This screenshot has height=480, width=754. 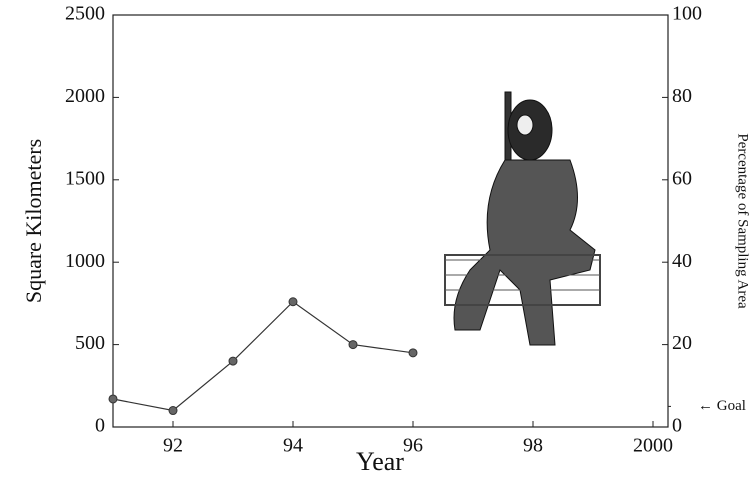 What do you see at coordinates (722, 406) in the screenshot?
I see `goal-annotation: ← Goal` at bounding box center [722, 406].